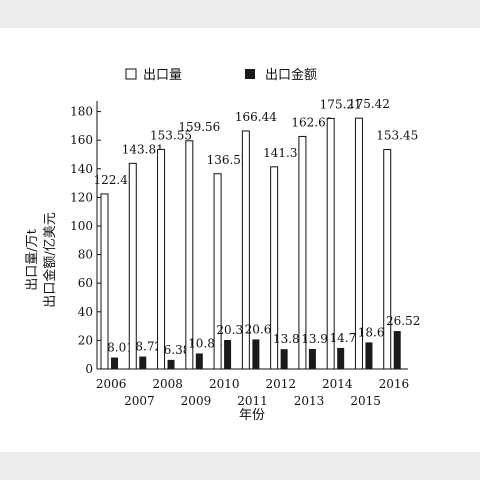 This screenshot has width=480, height=480. I want to click on y-tick-label: 160, so click(81, 140).